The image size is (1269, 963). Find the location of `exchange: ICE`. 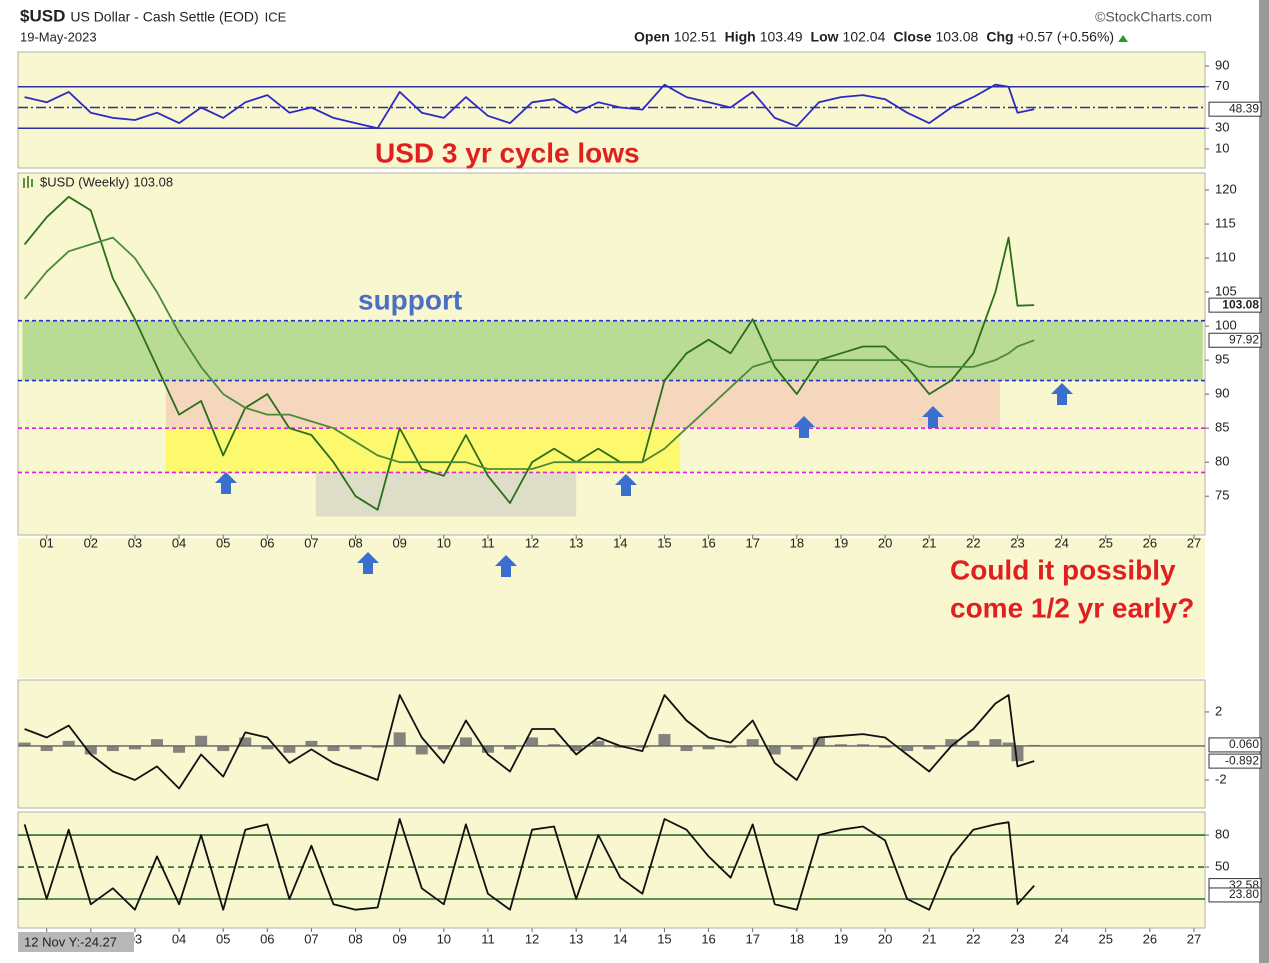

exchange: ICE is located at coordinates (276, 16).